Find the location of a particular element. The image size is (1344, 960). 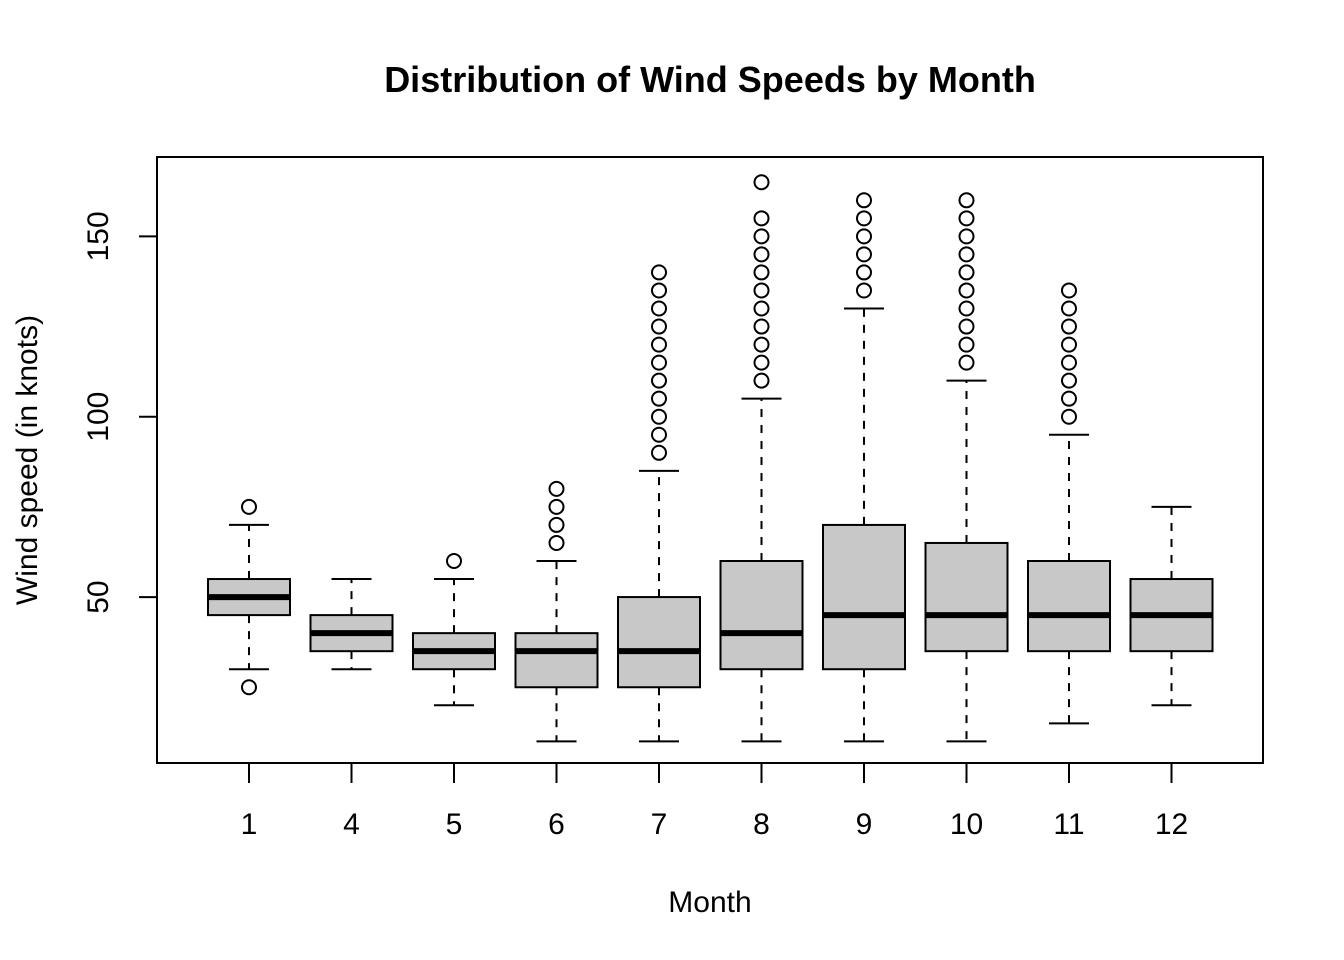

x-tick-label: 10 is located at coordinates (966, 824).